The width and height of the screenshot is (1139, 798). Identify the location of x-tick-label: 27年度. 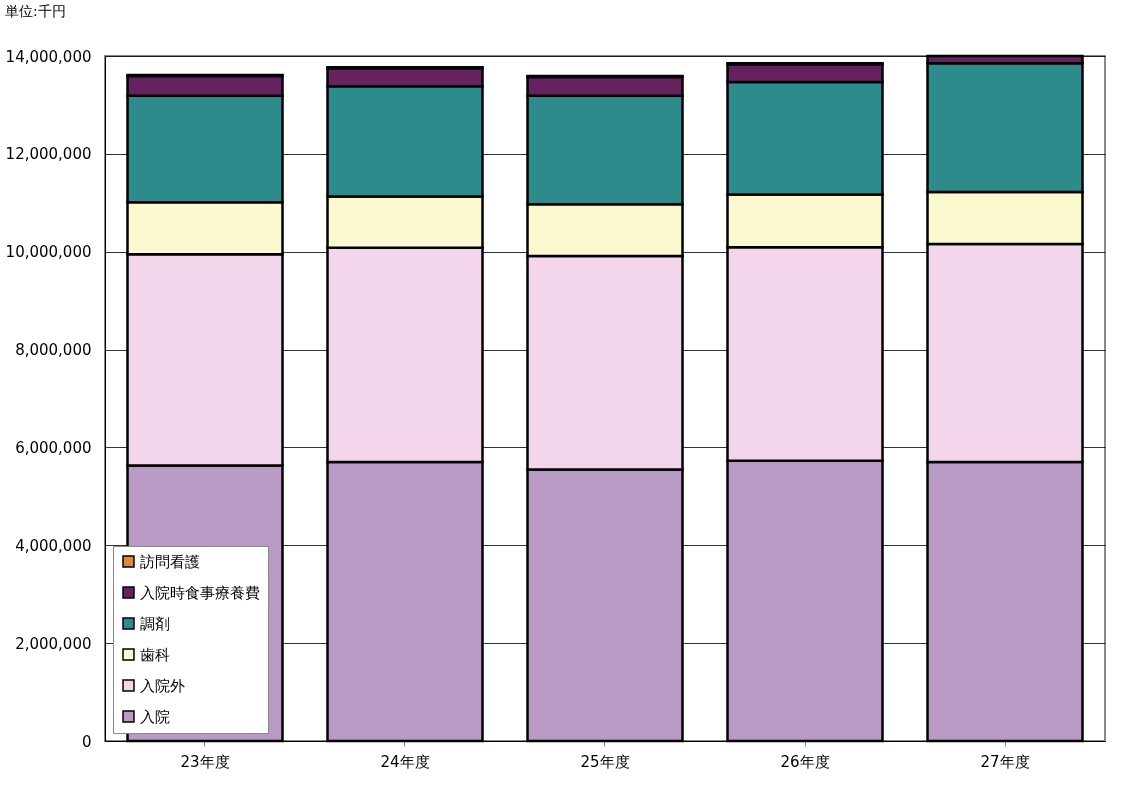
(1005, 761).